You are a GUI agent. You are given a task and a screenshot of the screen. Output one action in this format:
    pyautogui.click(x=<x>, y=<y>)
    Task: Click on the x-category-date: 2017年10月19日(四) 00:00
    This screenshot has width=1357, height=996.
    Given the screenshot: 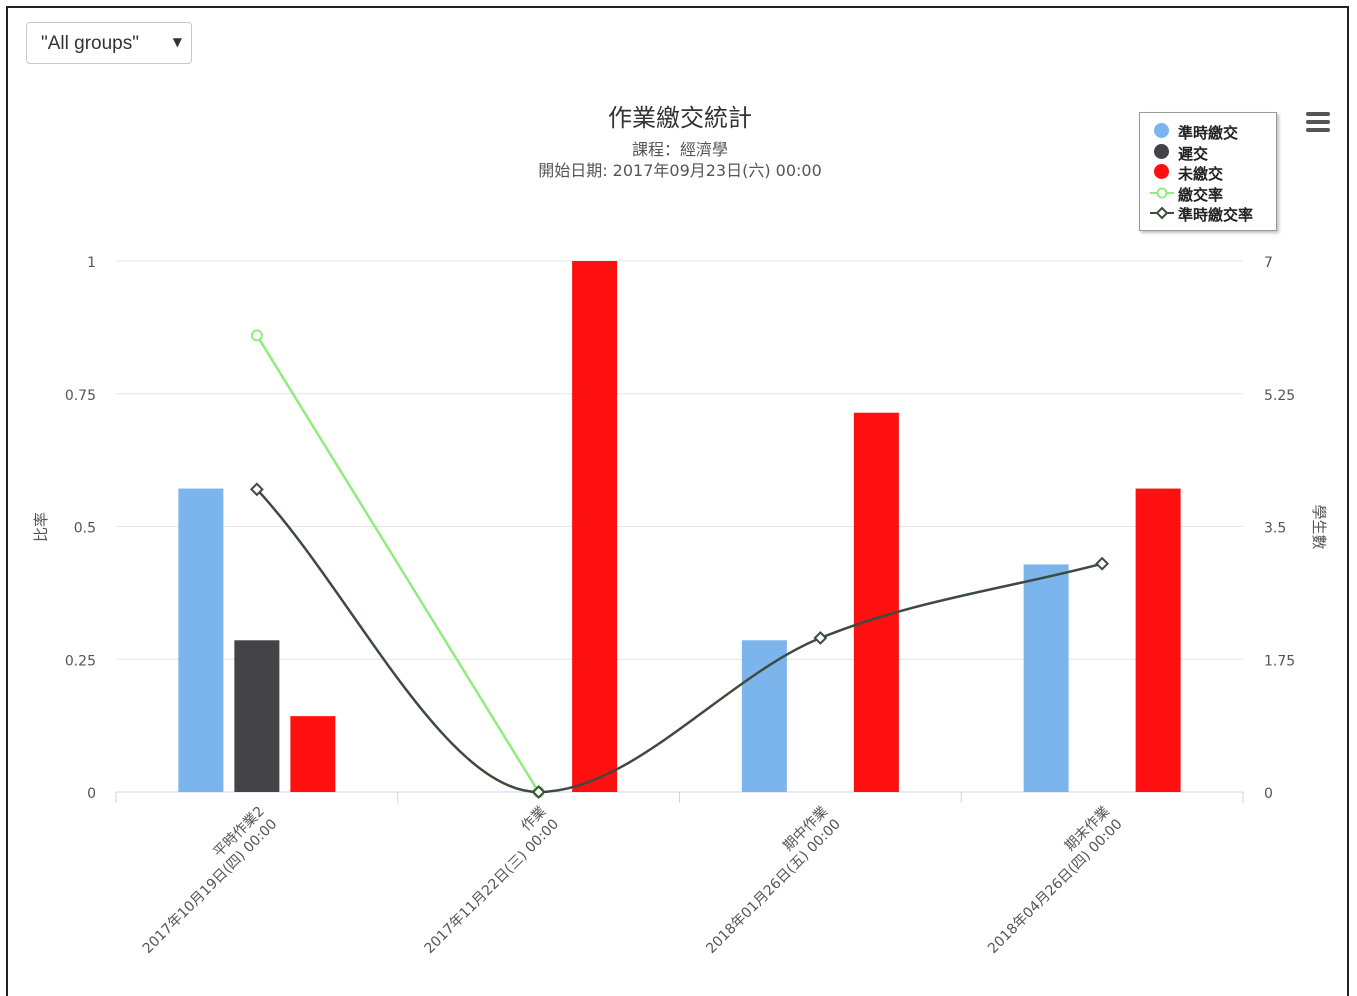 What is the action you would take?
    pyautogui.click(x=210, y=886)
    